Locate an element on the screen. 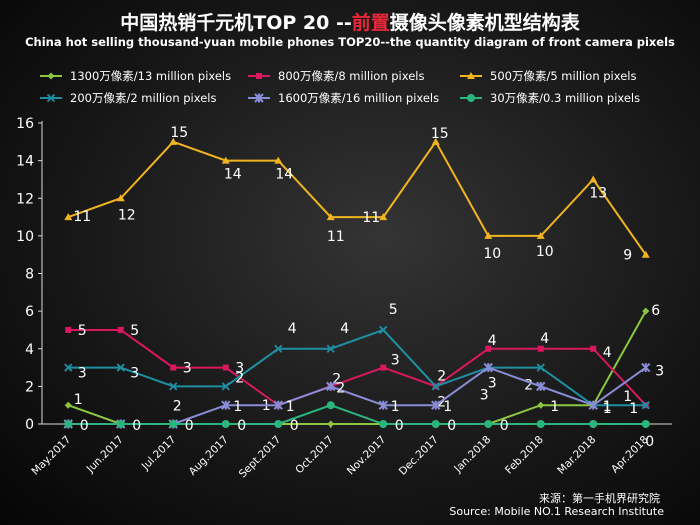 The width and height of the screenshot is (700, 525). legend-label: 800万像素/8 million pixels is located at coordinates (351, 76).